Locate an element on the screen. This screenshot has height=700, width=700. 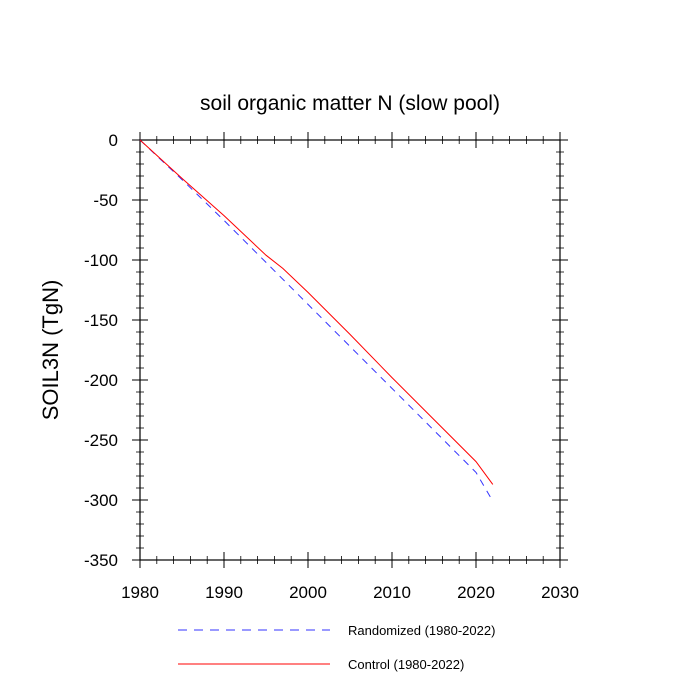
x-tick-label: 2010 is located at coordinates (392, 592).